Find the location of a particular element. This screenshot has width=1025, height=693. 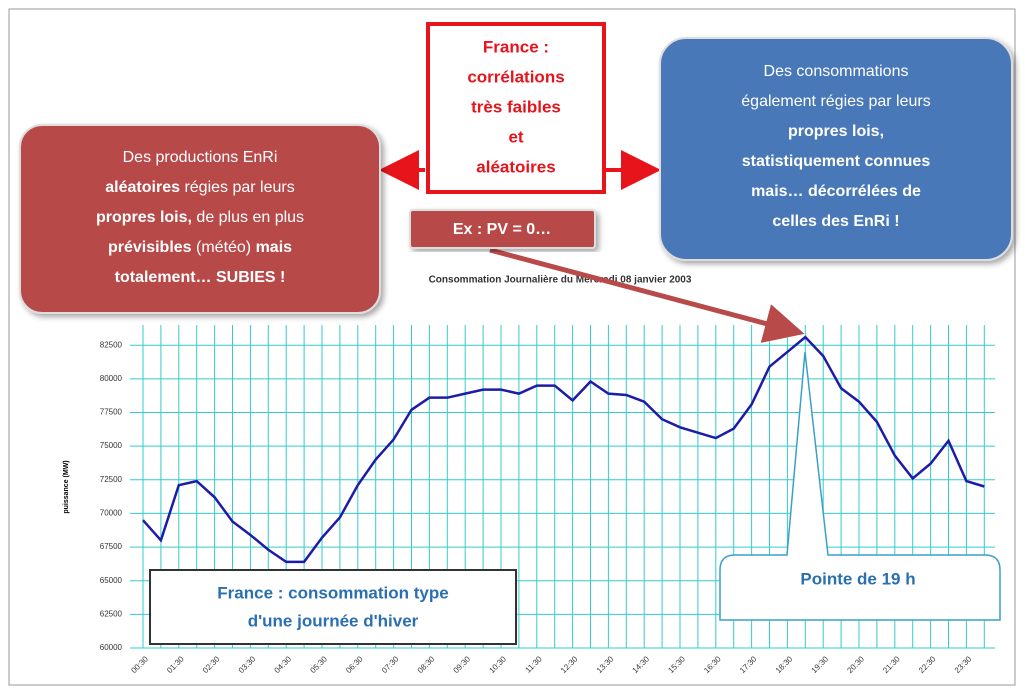

x-tick-label: 09:30 is located at coordinates (462, 664).